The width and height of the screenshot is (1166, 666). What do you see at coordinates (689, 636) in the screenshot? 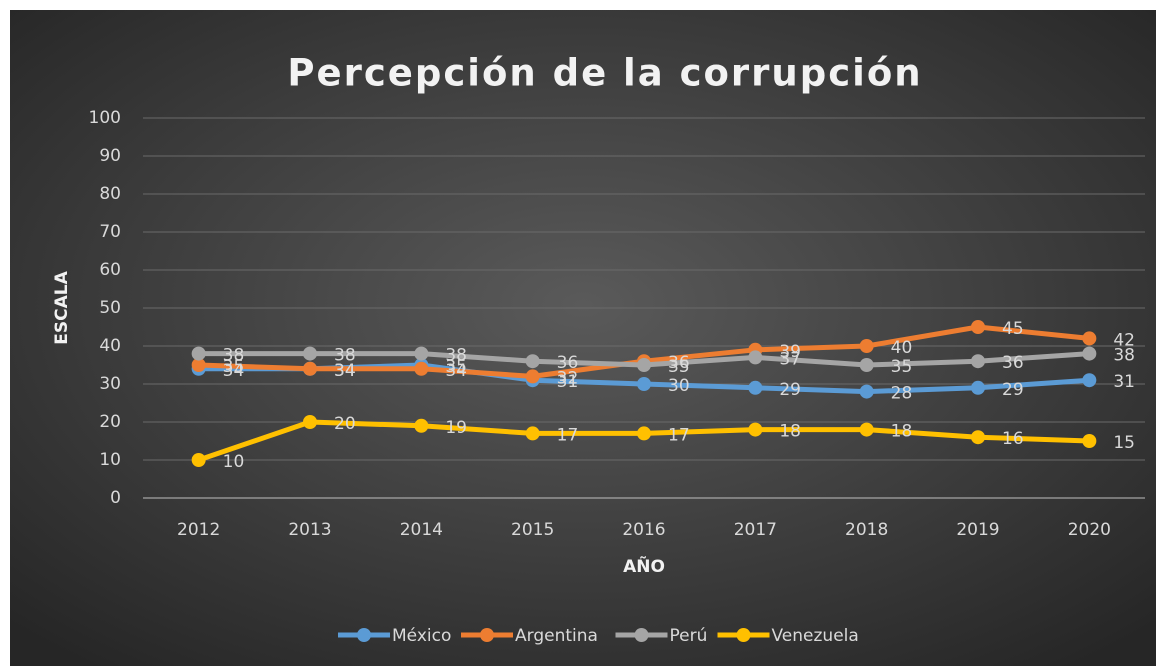
I see `legend-label: Perú` at bounding box center [689, 636].